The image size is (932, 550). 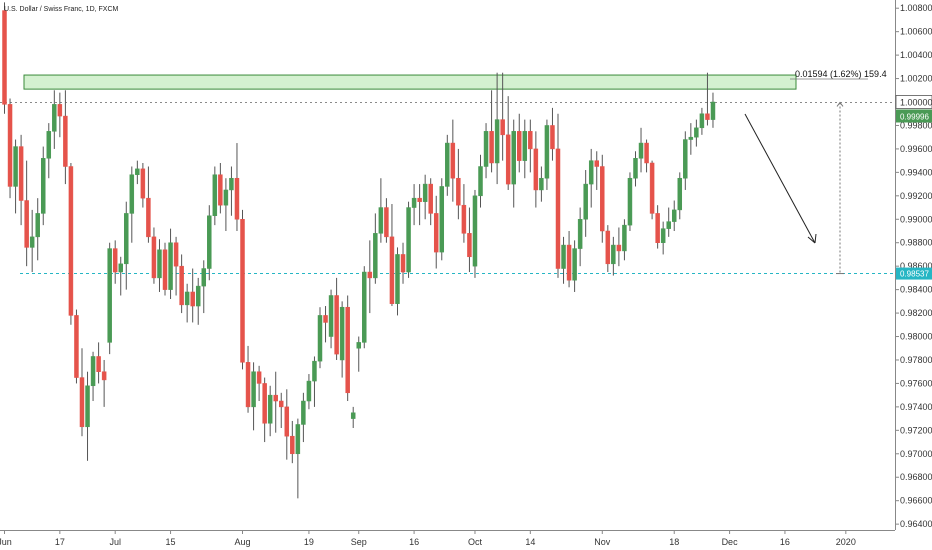 What do you see at coordinates (916, 196) in the screenshot?
I see `y-tick-label: 0.99200` at bounding box center [916, 196].